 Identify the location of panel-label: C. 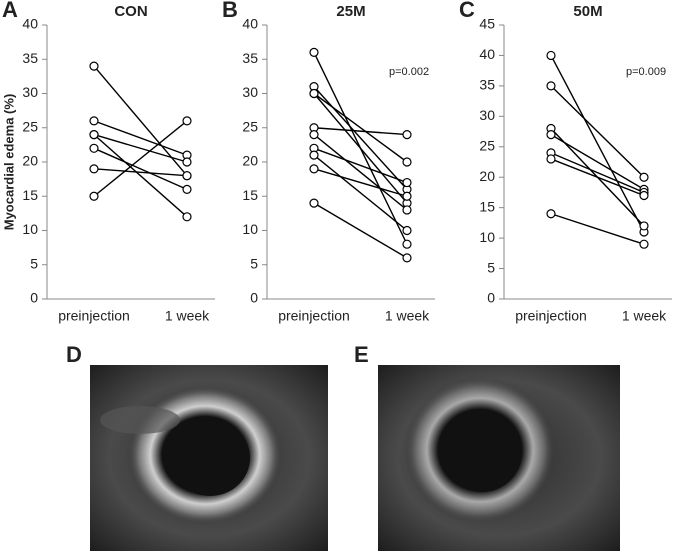
(467, 11).